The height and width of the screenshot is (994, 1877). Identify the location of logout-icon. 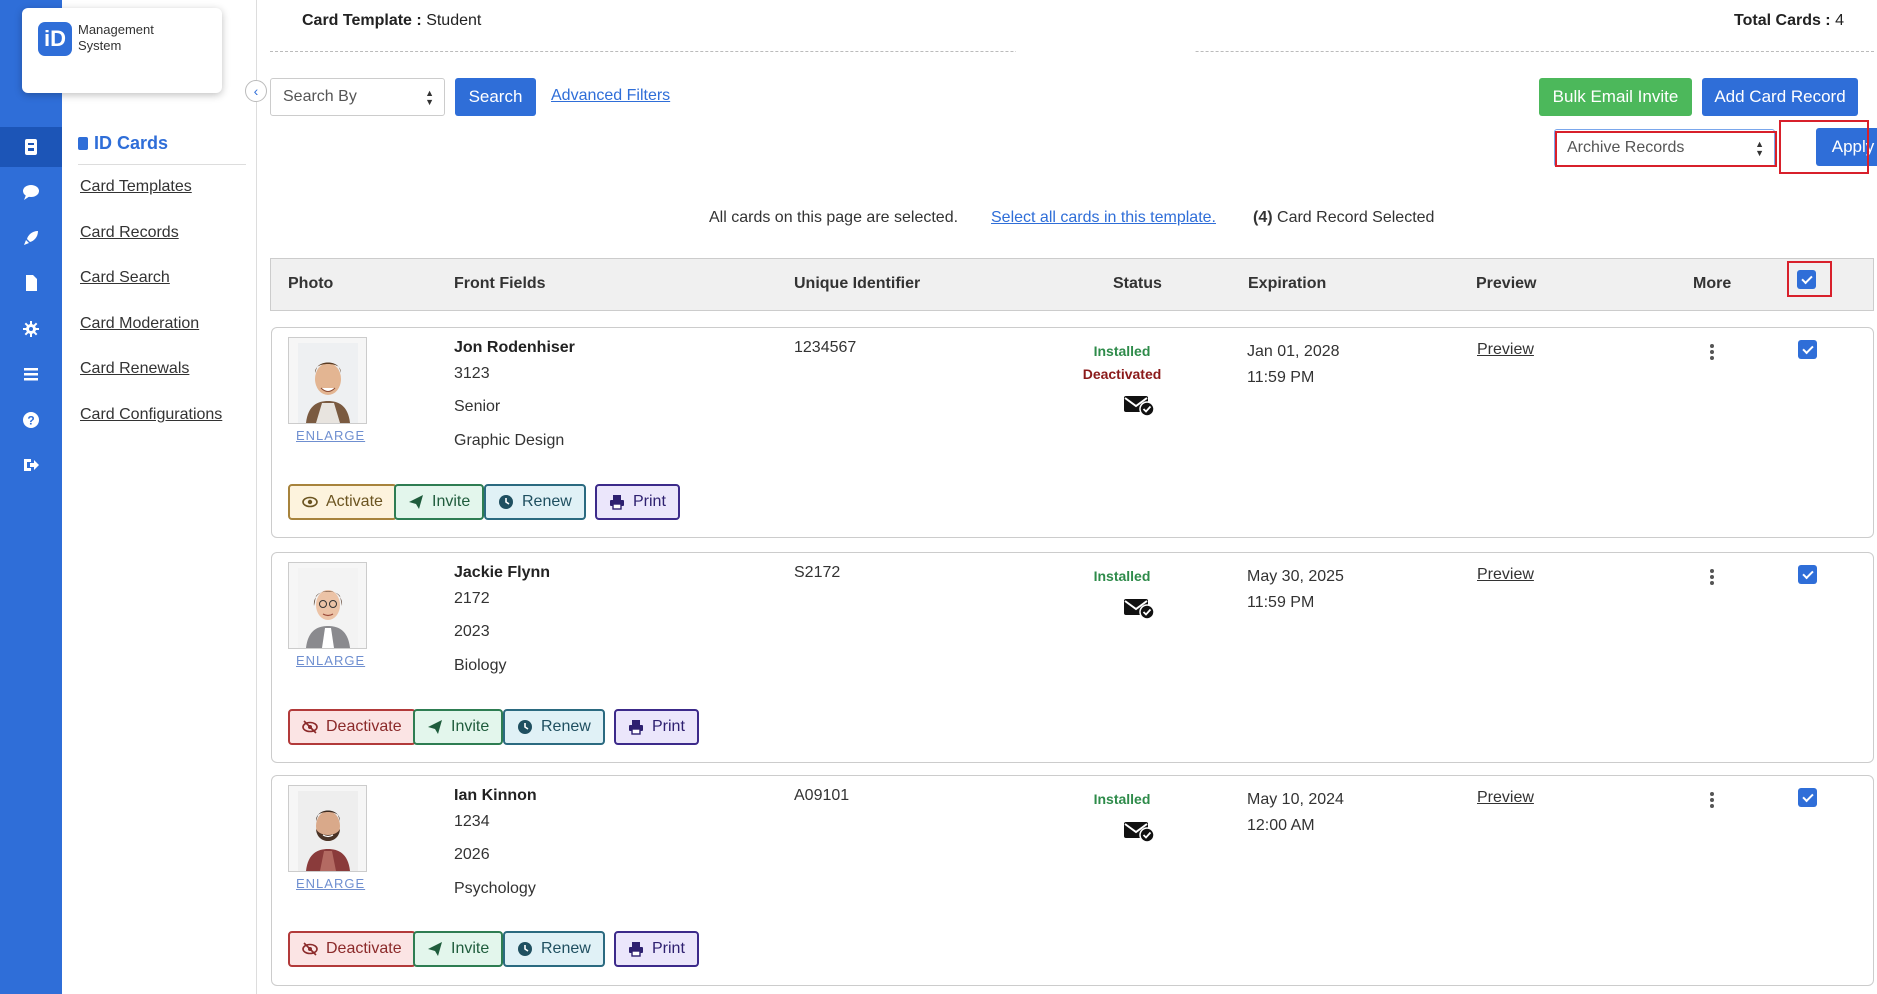
(31, 465).